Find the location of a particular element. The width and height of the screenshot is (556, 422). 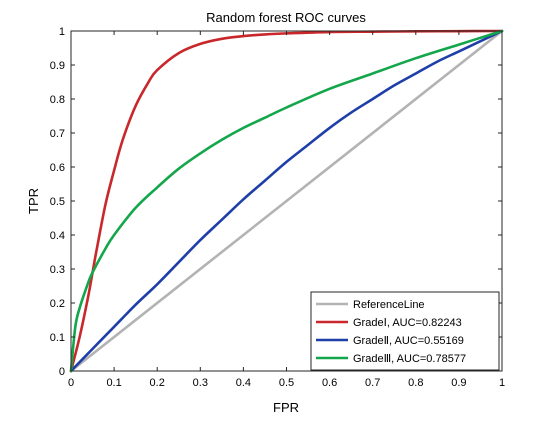

y-tick-label: 0.2 is located at coordinates (57, 304).